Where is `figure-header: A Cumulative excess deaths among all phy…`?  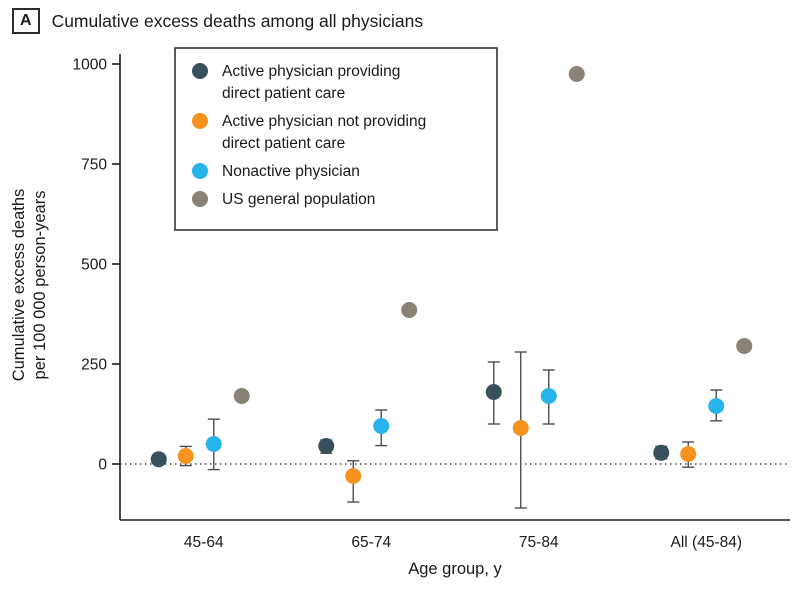 figure-header: A Cumulative excess deaths among all phy… is located at coordinates (217, 21).